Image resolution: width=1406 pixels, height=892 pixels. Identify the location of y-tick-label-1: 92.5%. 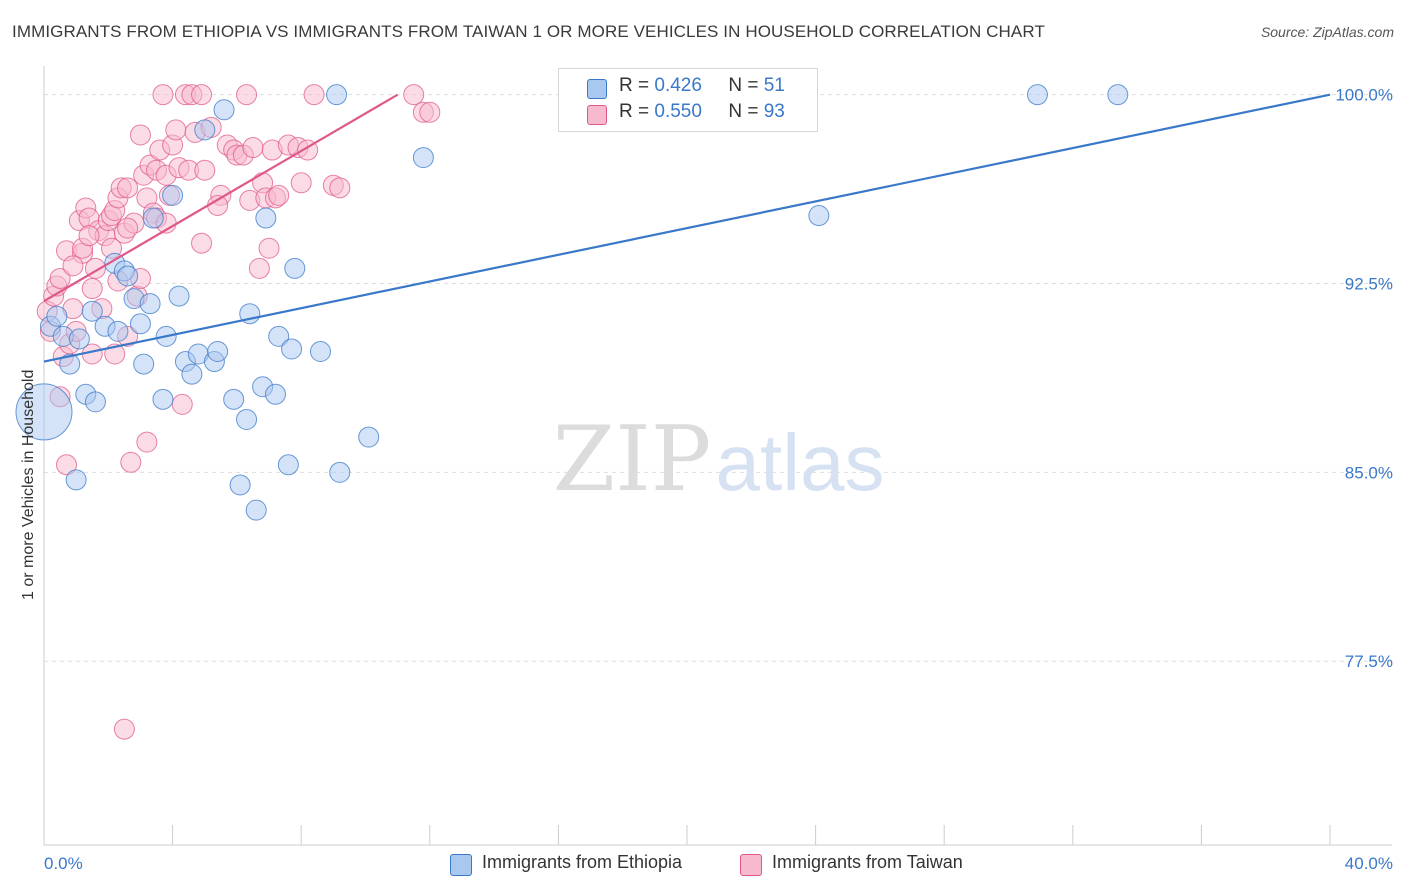
(1369, 284).